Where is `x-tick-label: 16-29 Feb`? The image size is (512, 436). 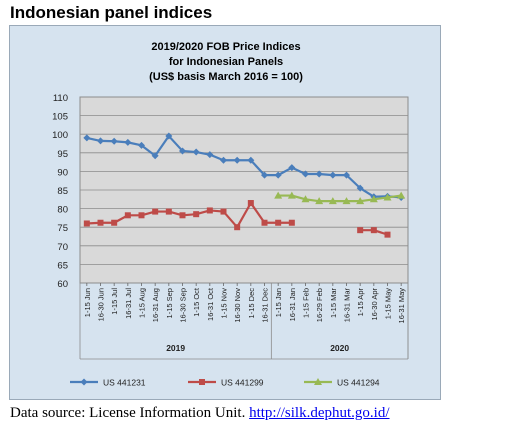
x-tick-label: 16-29 Feb is located at coordinates (319, 305).